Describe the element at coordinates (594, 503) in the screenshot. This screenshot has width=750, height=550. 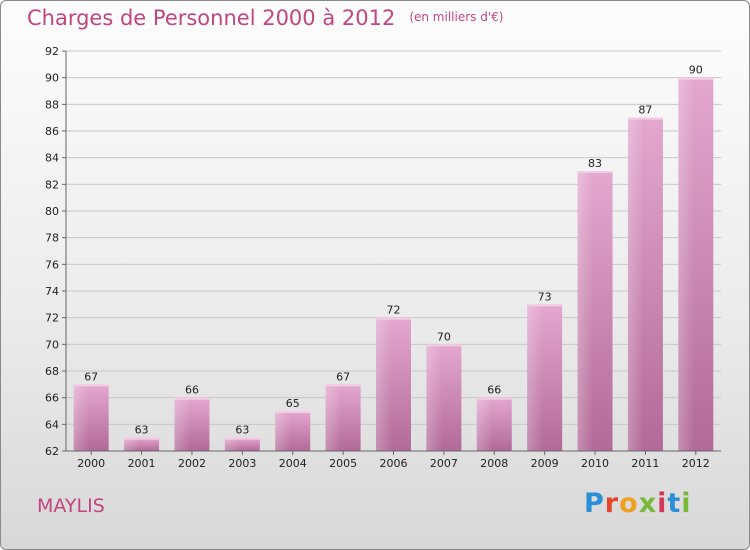
I see `logo-letter: P` at that location.